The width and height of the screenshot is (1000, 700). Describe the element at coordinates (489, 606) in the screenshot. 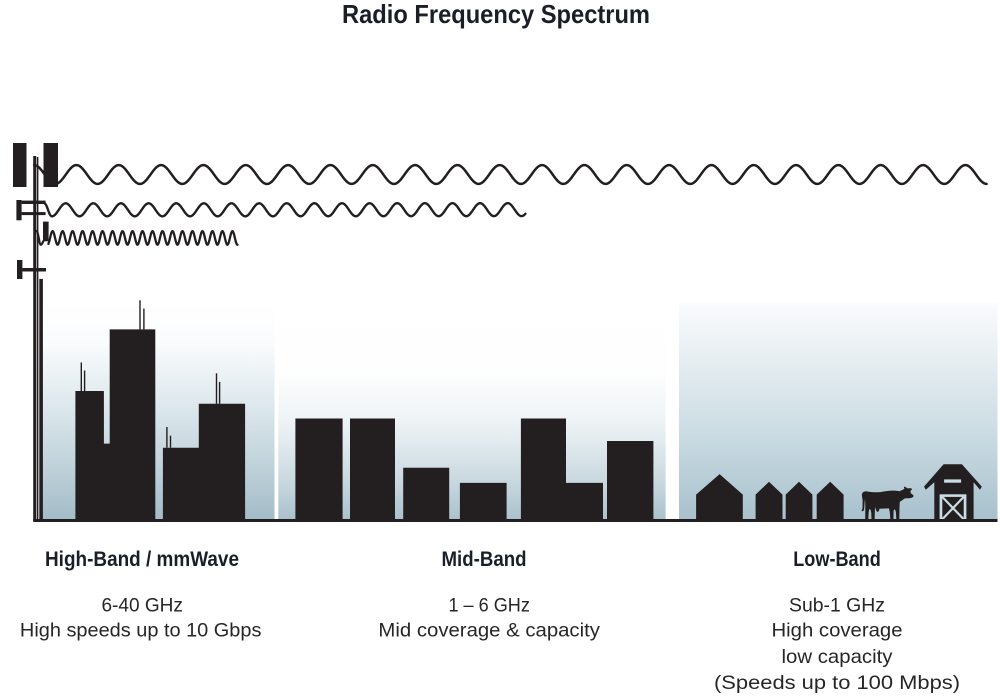

I see `svg-text: 1 – 6 GHz` at that location.